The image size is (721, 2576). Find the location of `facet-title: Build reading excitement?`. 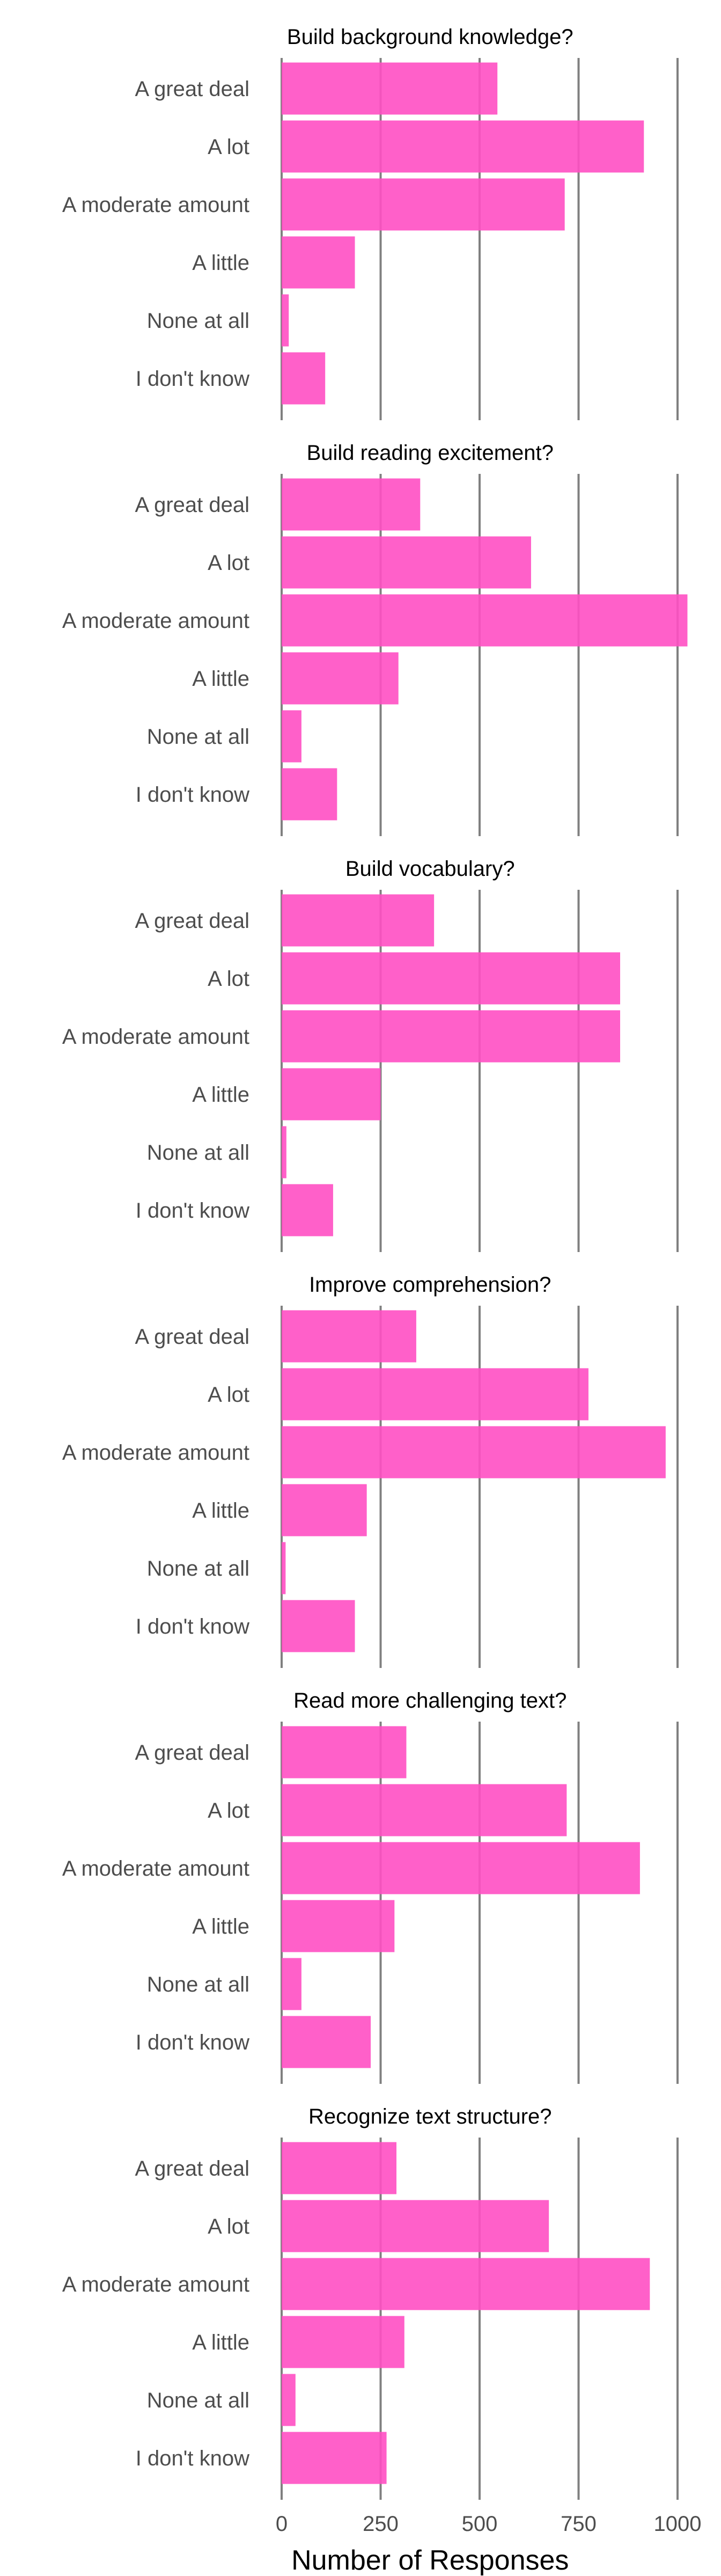

facet-title: Build reading excitement? is located at coordinates (431, 453).